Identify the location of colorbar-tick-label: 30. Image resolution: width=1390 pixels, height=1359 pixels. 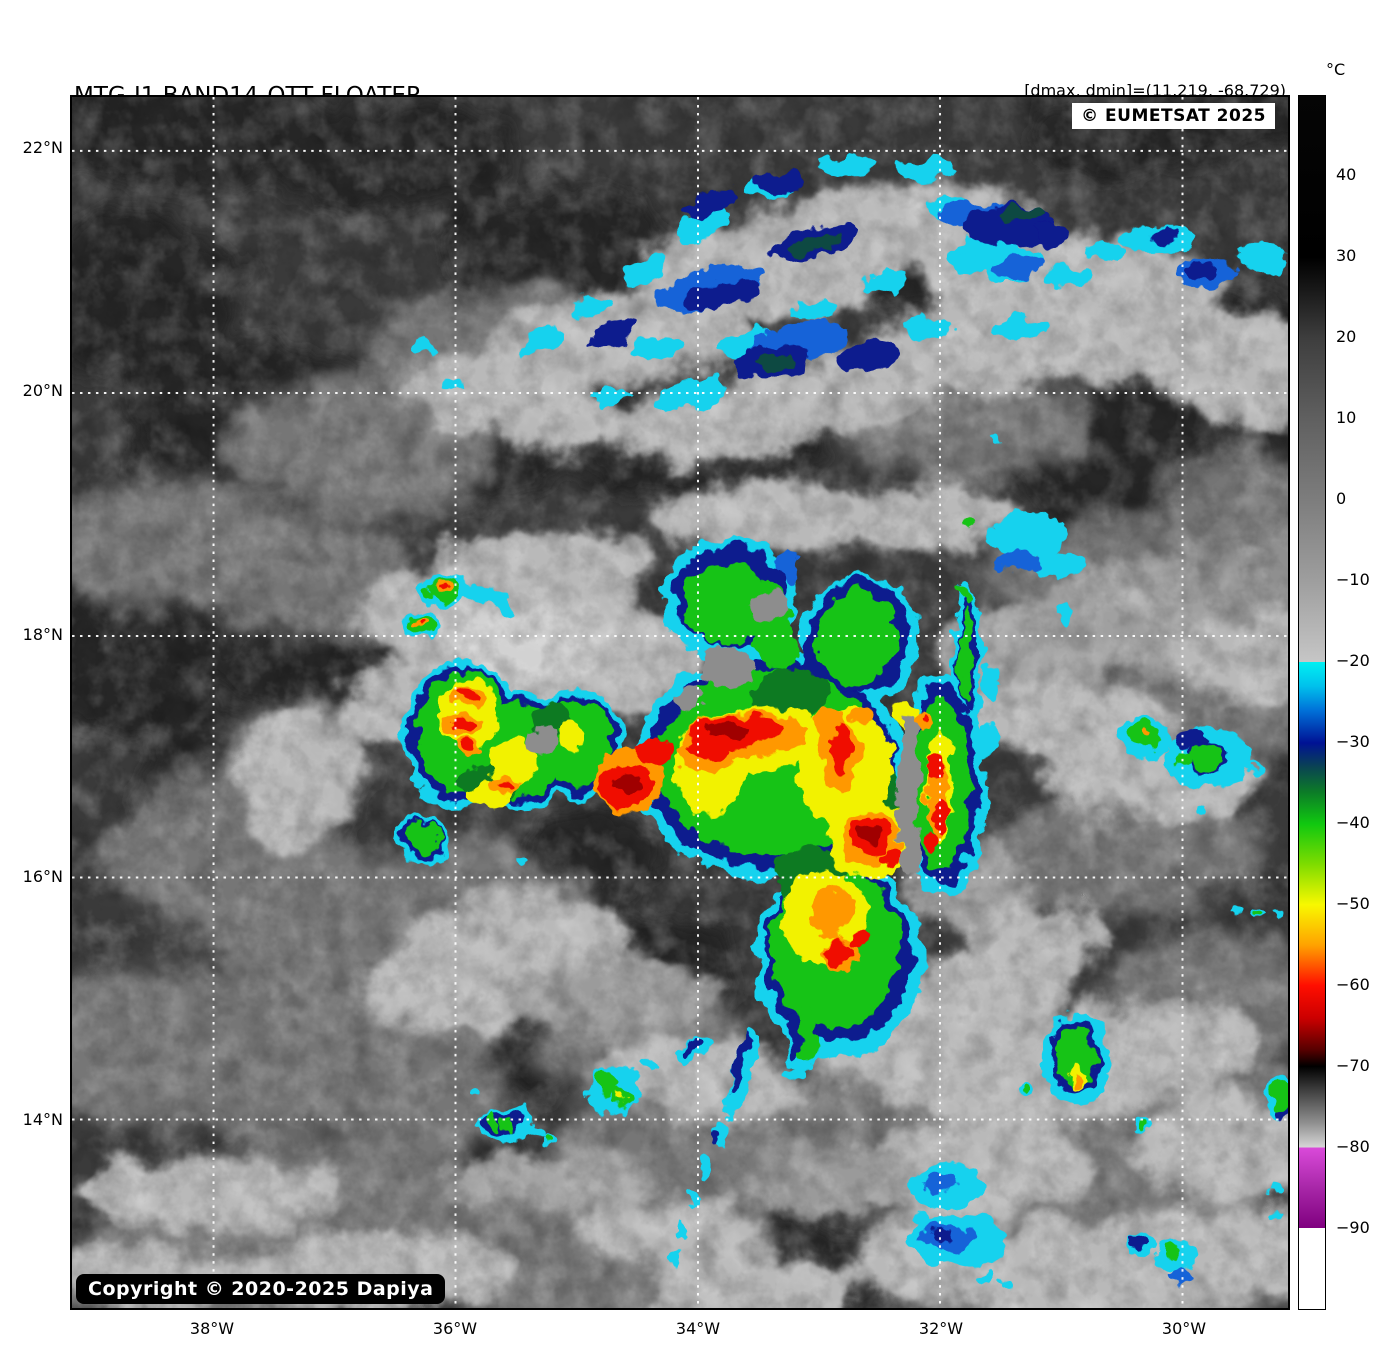
(1346, 255).